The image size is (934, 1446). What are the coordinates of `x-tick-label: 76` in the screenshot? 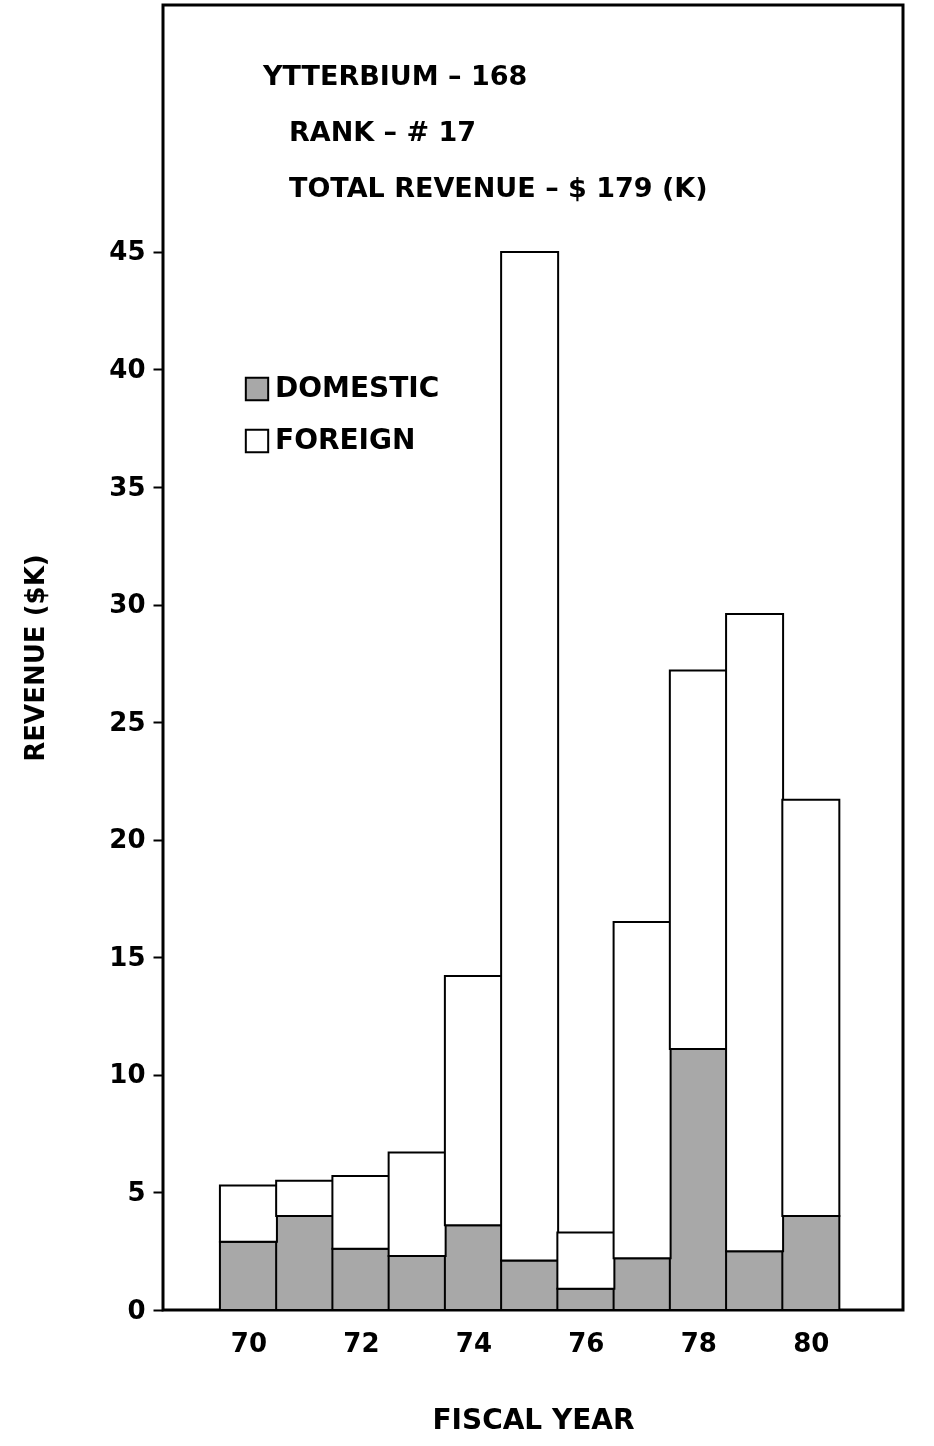 It's located at (586, 1342).